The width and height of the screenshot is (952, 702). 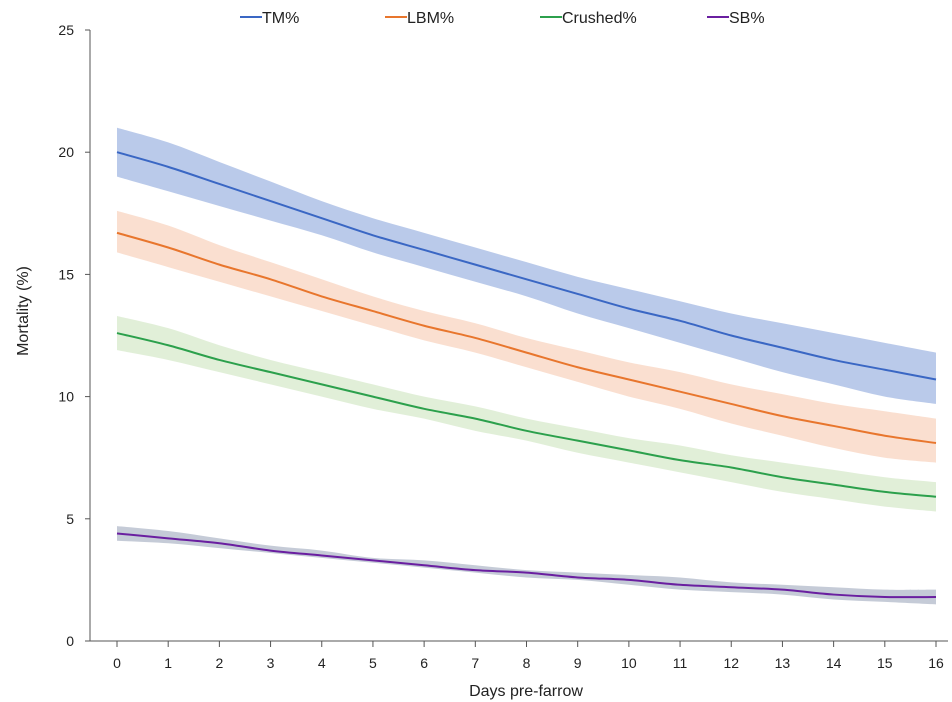 I want to click on x-axis-title: Days pre-farrow, so click(x=526, y=691).